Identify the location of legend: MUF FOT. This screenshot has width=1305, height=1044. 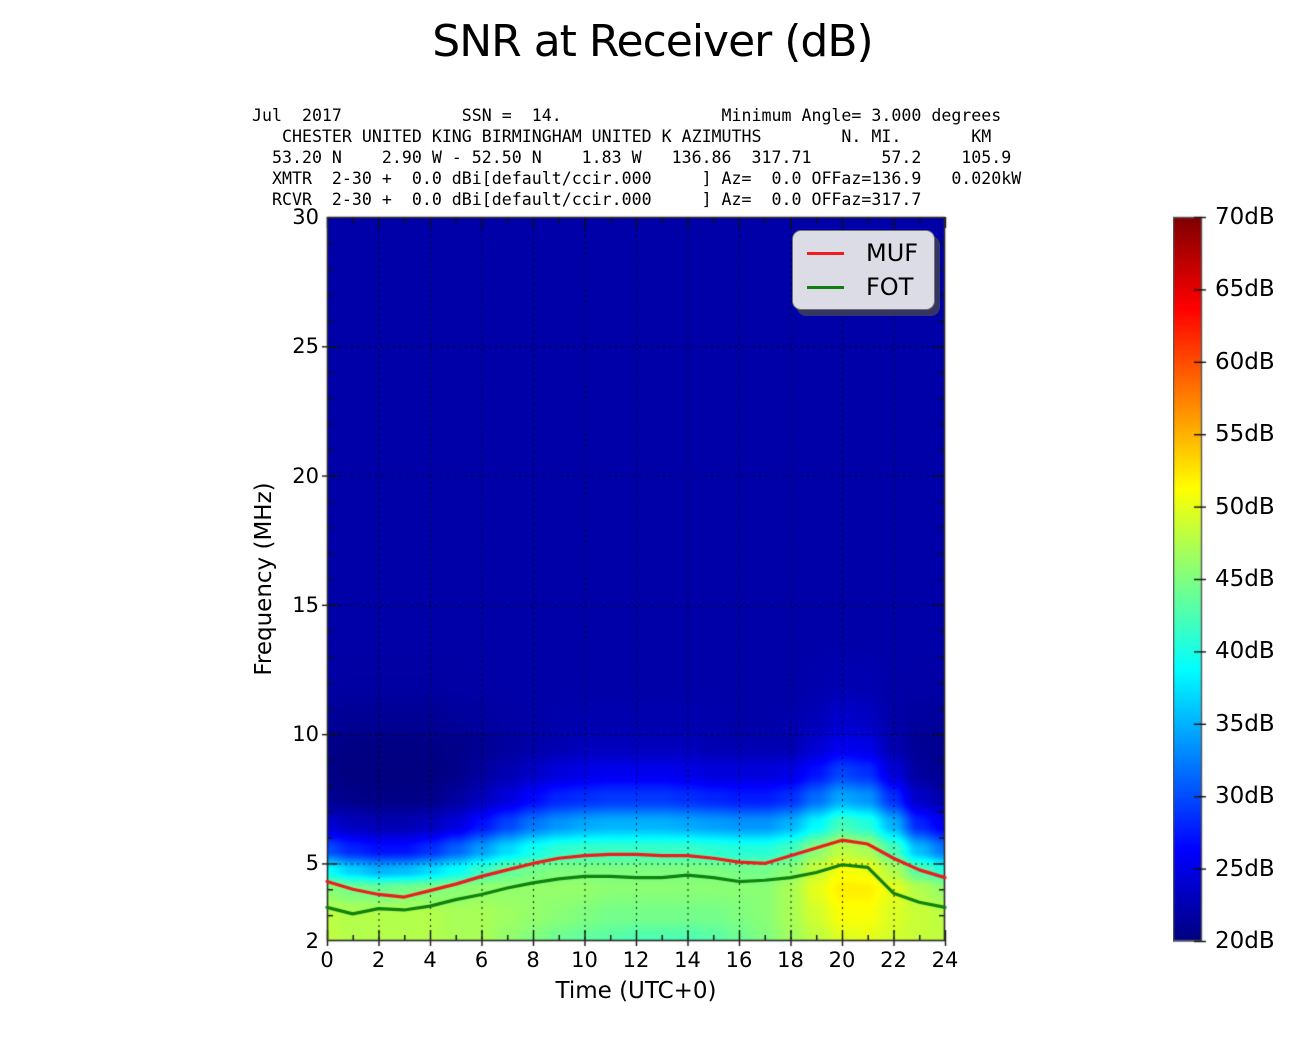
(863, 270).